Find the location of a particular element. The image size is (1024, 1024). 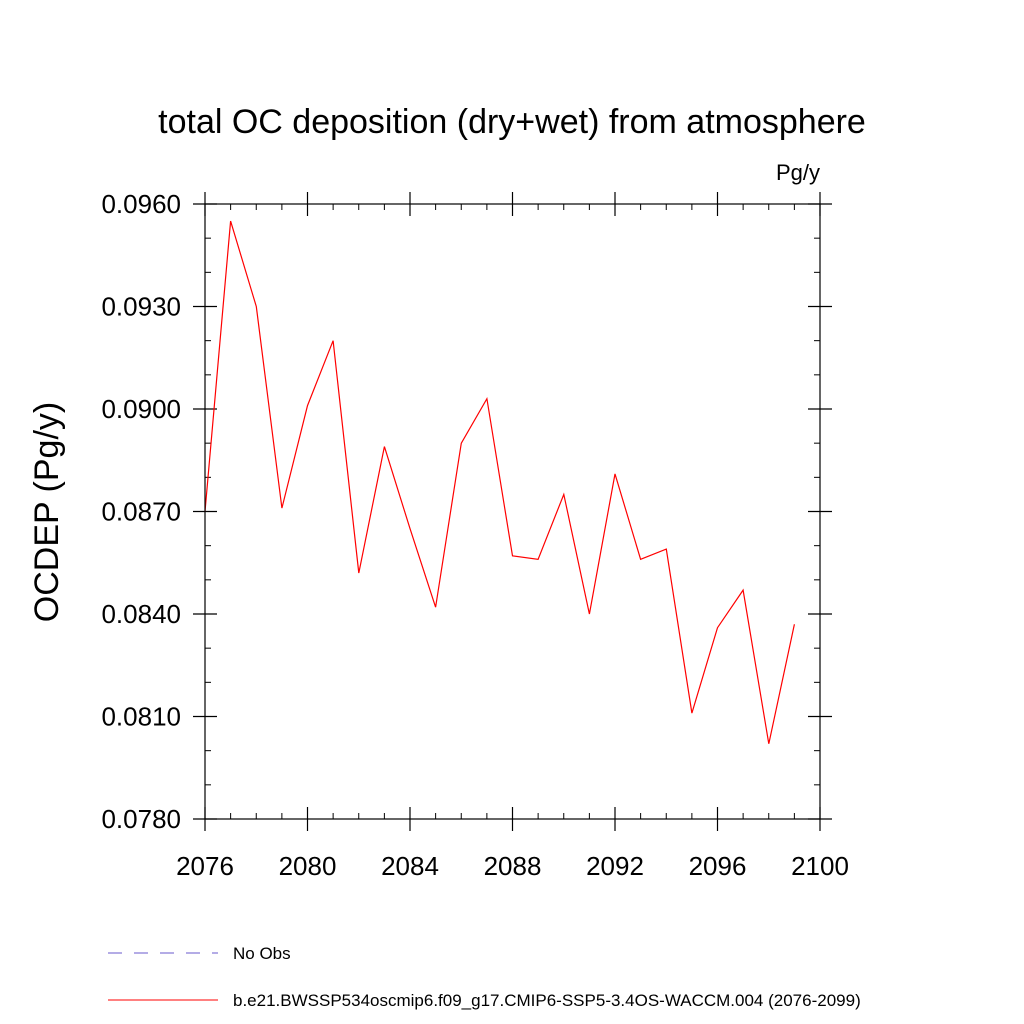

y-tick-label: 0.0930 is located at coordinates (141, 307).